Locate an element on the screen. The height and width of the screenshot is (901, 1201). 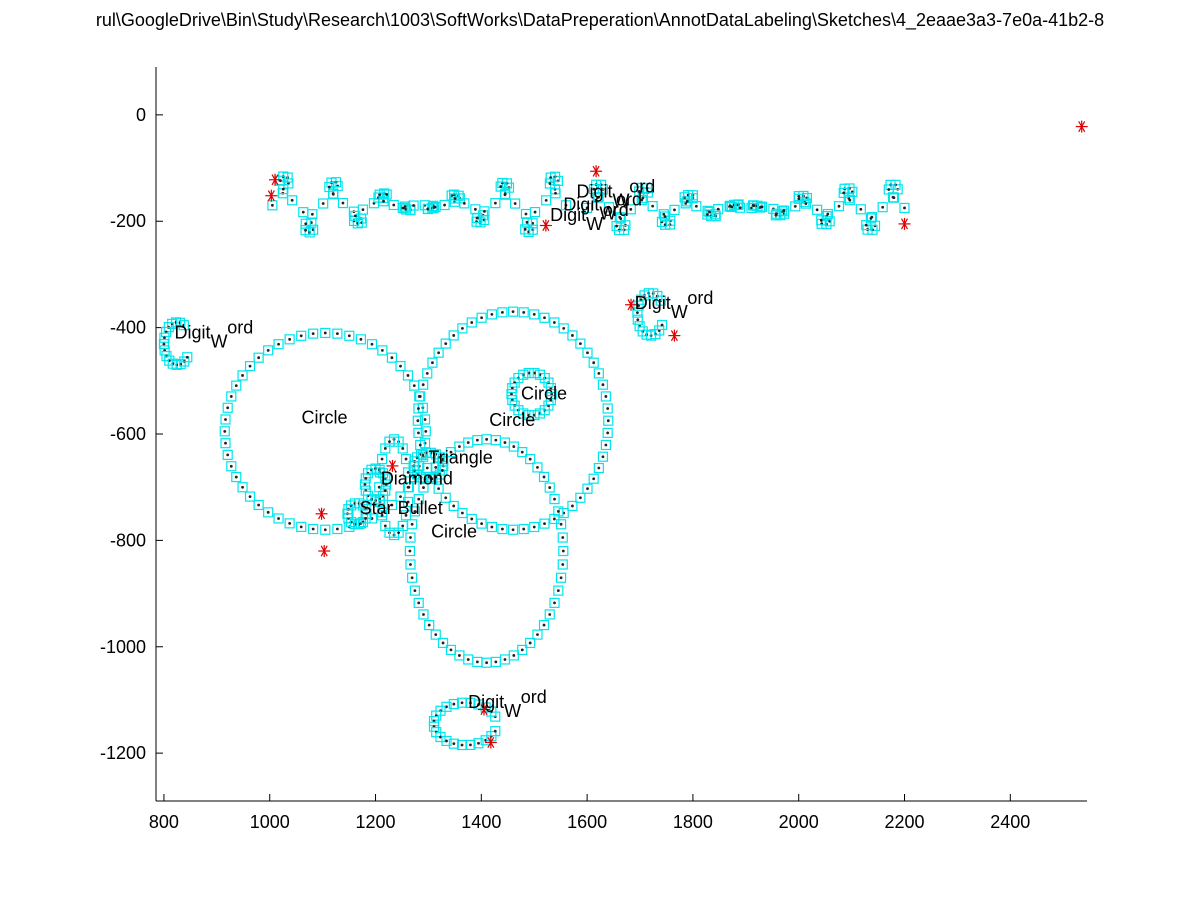
x-axis-ticks: 800 1000 1200 1400 1600 1800 2000 2200 2400 is located at coordinates (589, 813).